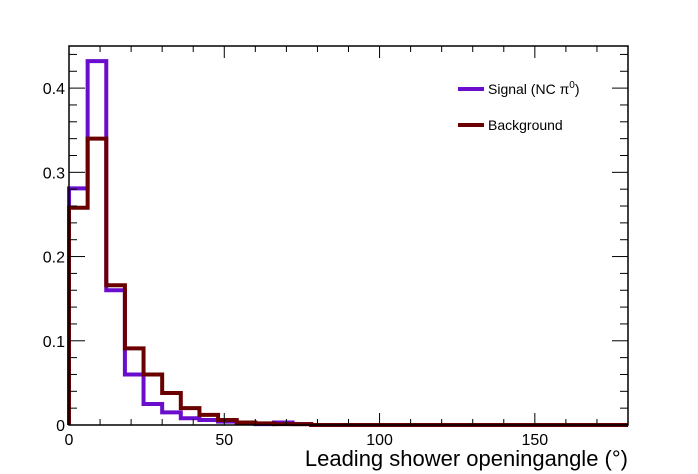 The image size is (698, 474). What do you see at coordinates (466, 458) in the screenshot?
I see `x-axis-title: Leading shower openingangle (°)` at bounding box center [466, 458].